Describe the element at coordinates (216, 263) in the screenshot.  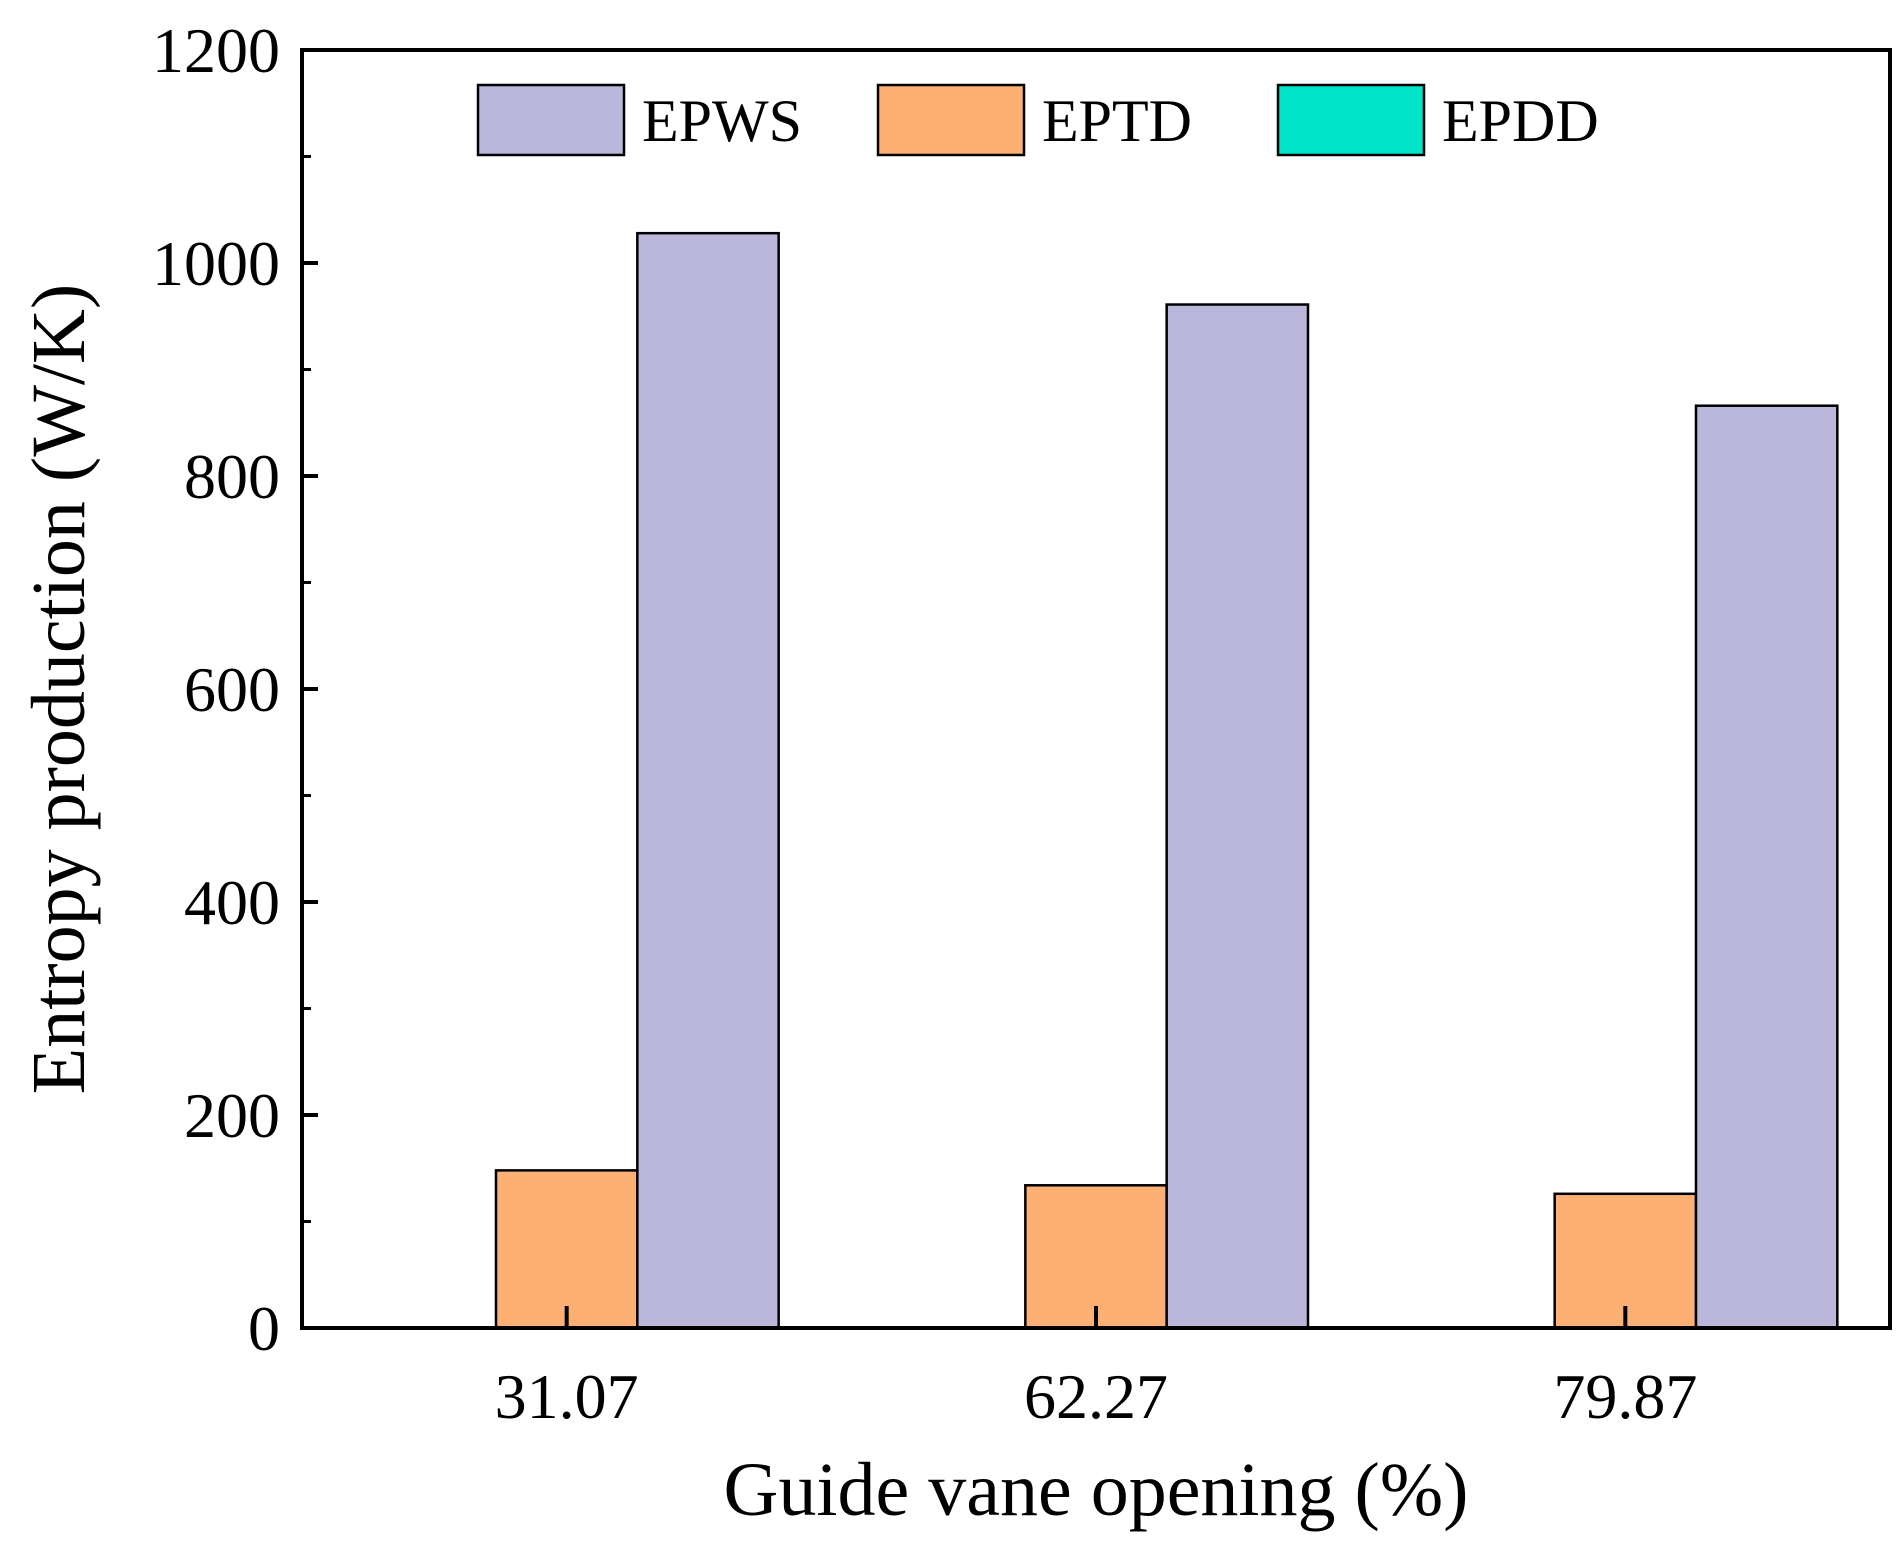
I see `y-tick-label: 1000` at that location.